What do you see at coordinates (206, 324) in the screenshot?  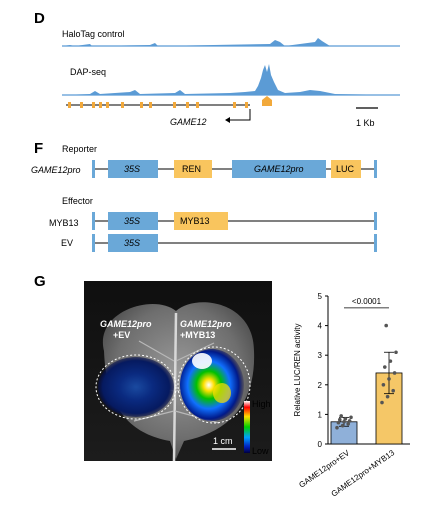 I see `leaf-label-right-1: GAME12pro` at bounding box center [206, 324].